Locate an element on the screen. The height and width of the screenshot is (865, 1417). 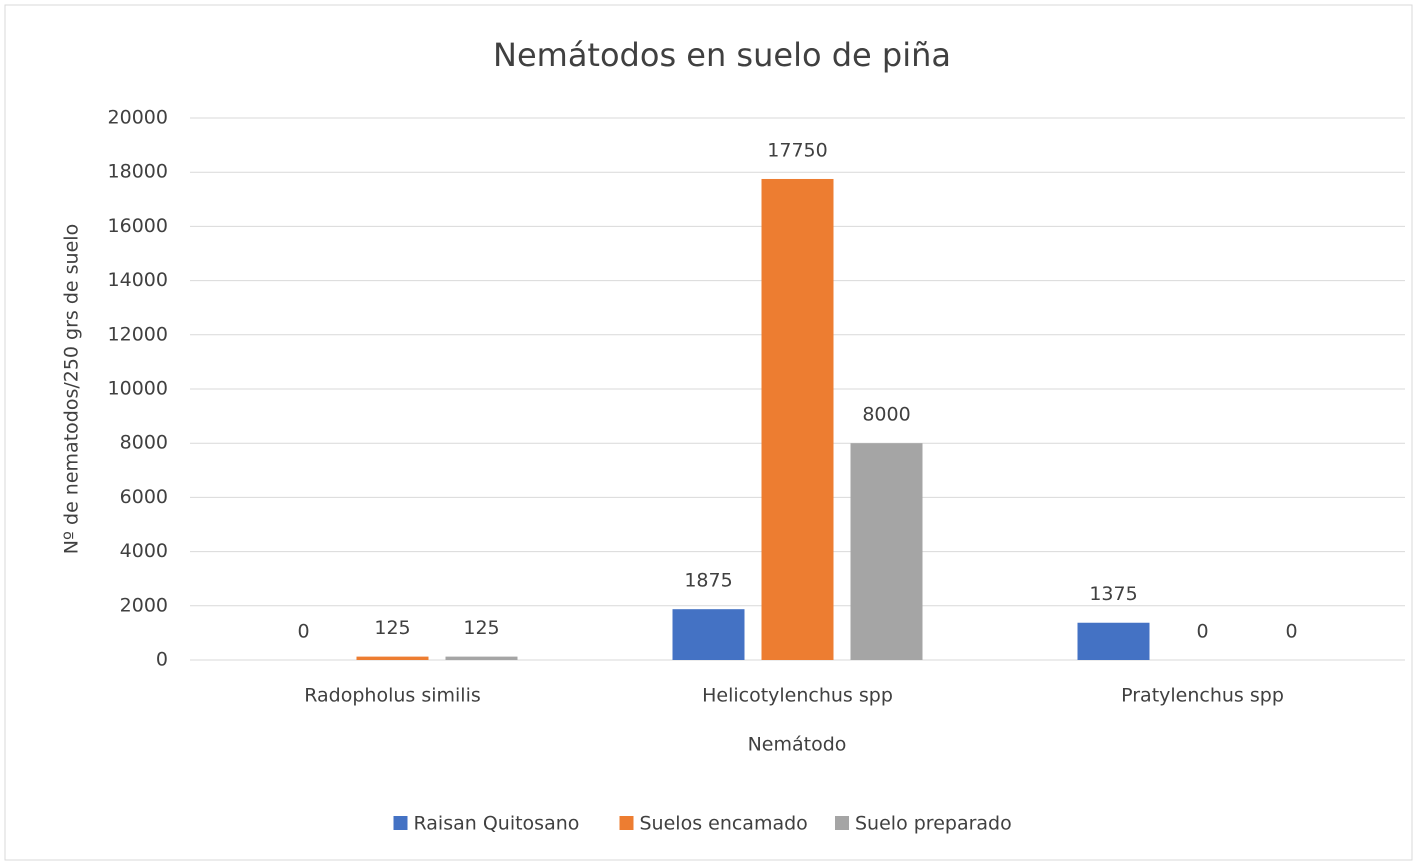
x-tick-label: Helicotylenchus spp is located at coordinates (797, 696).